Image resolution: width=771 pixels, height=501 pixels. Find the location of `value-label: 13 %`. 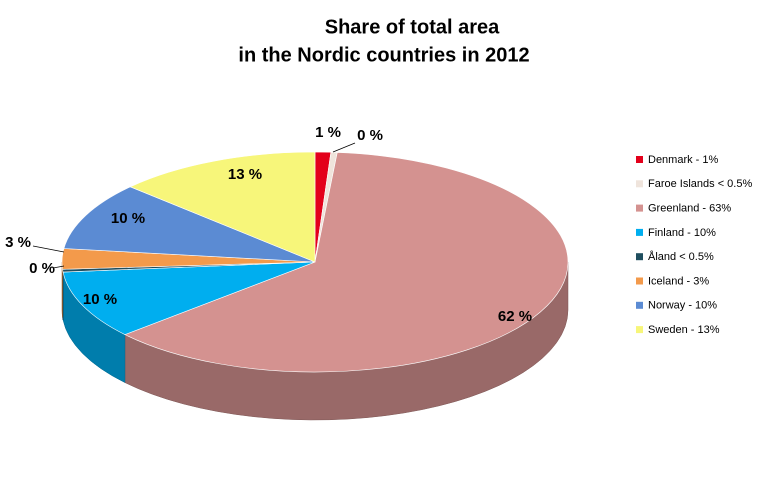

value-label: 13 % is located at coordinates (245, 174).